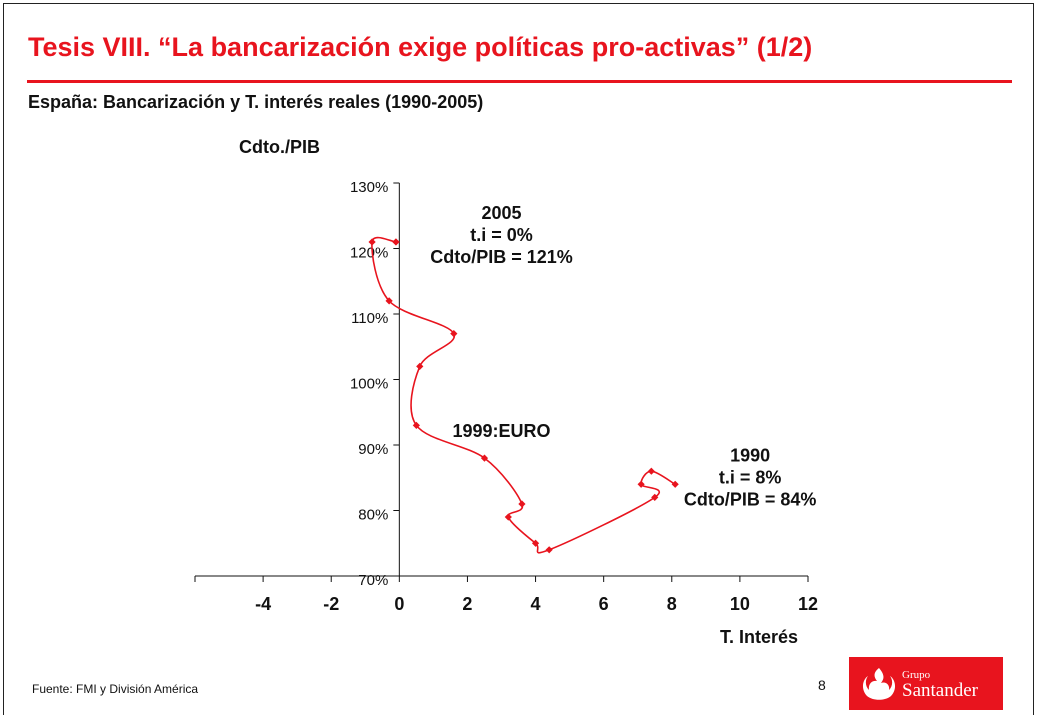  Describe the element at coordinates (501, 213) in the screenshot. I see `annotation-line: 2005` at that location.